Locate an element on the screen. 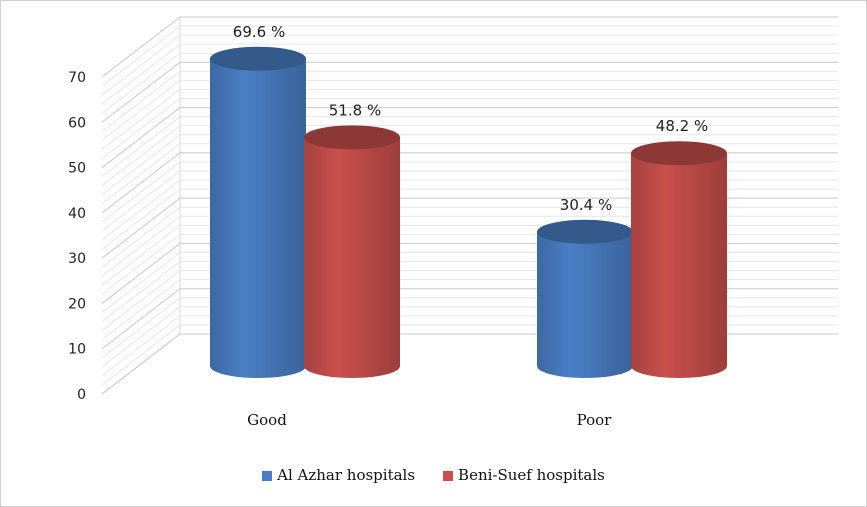  y-tick-label: 10 is located at coordinates (77, 350).